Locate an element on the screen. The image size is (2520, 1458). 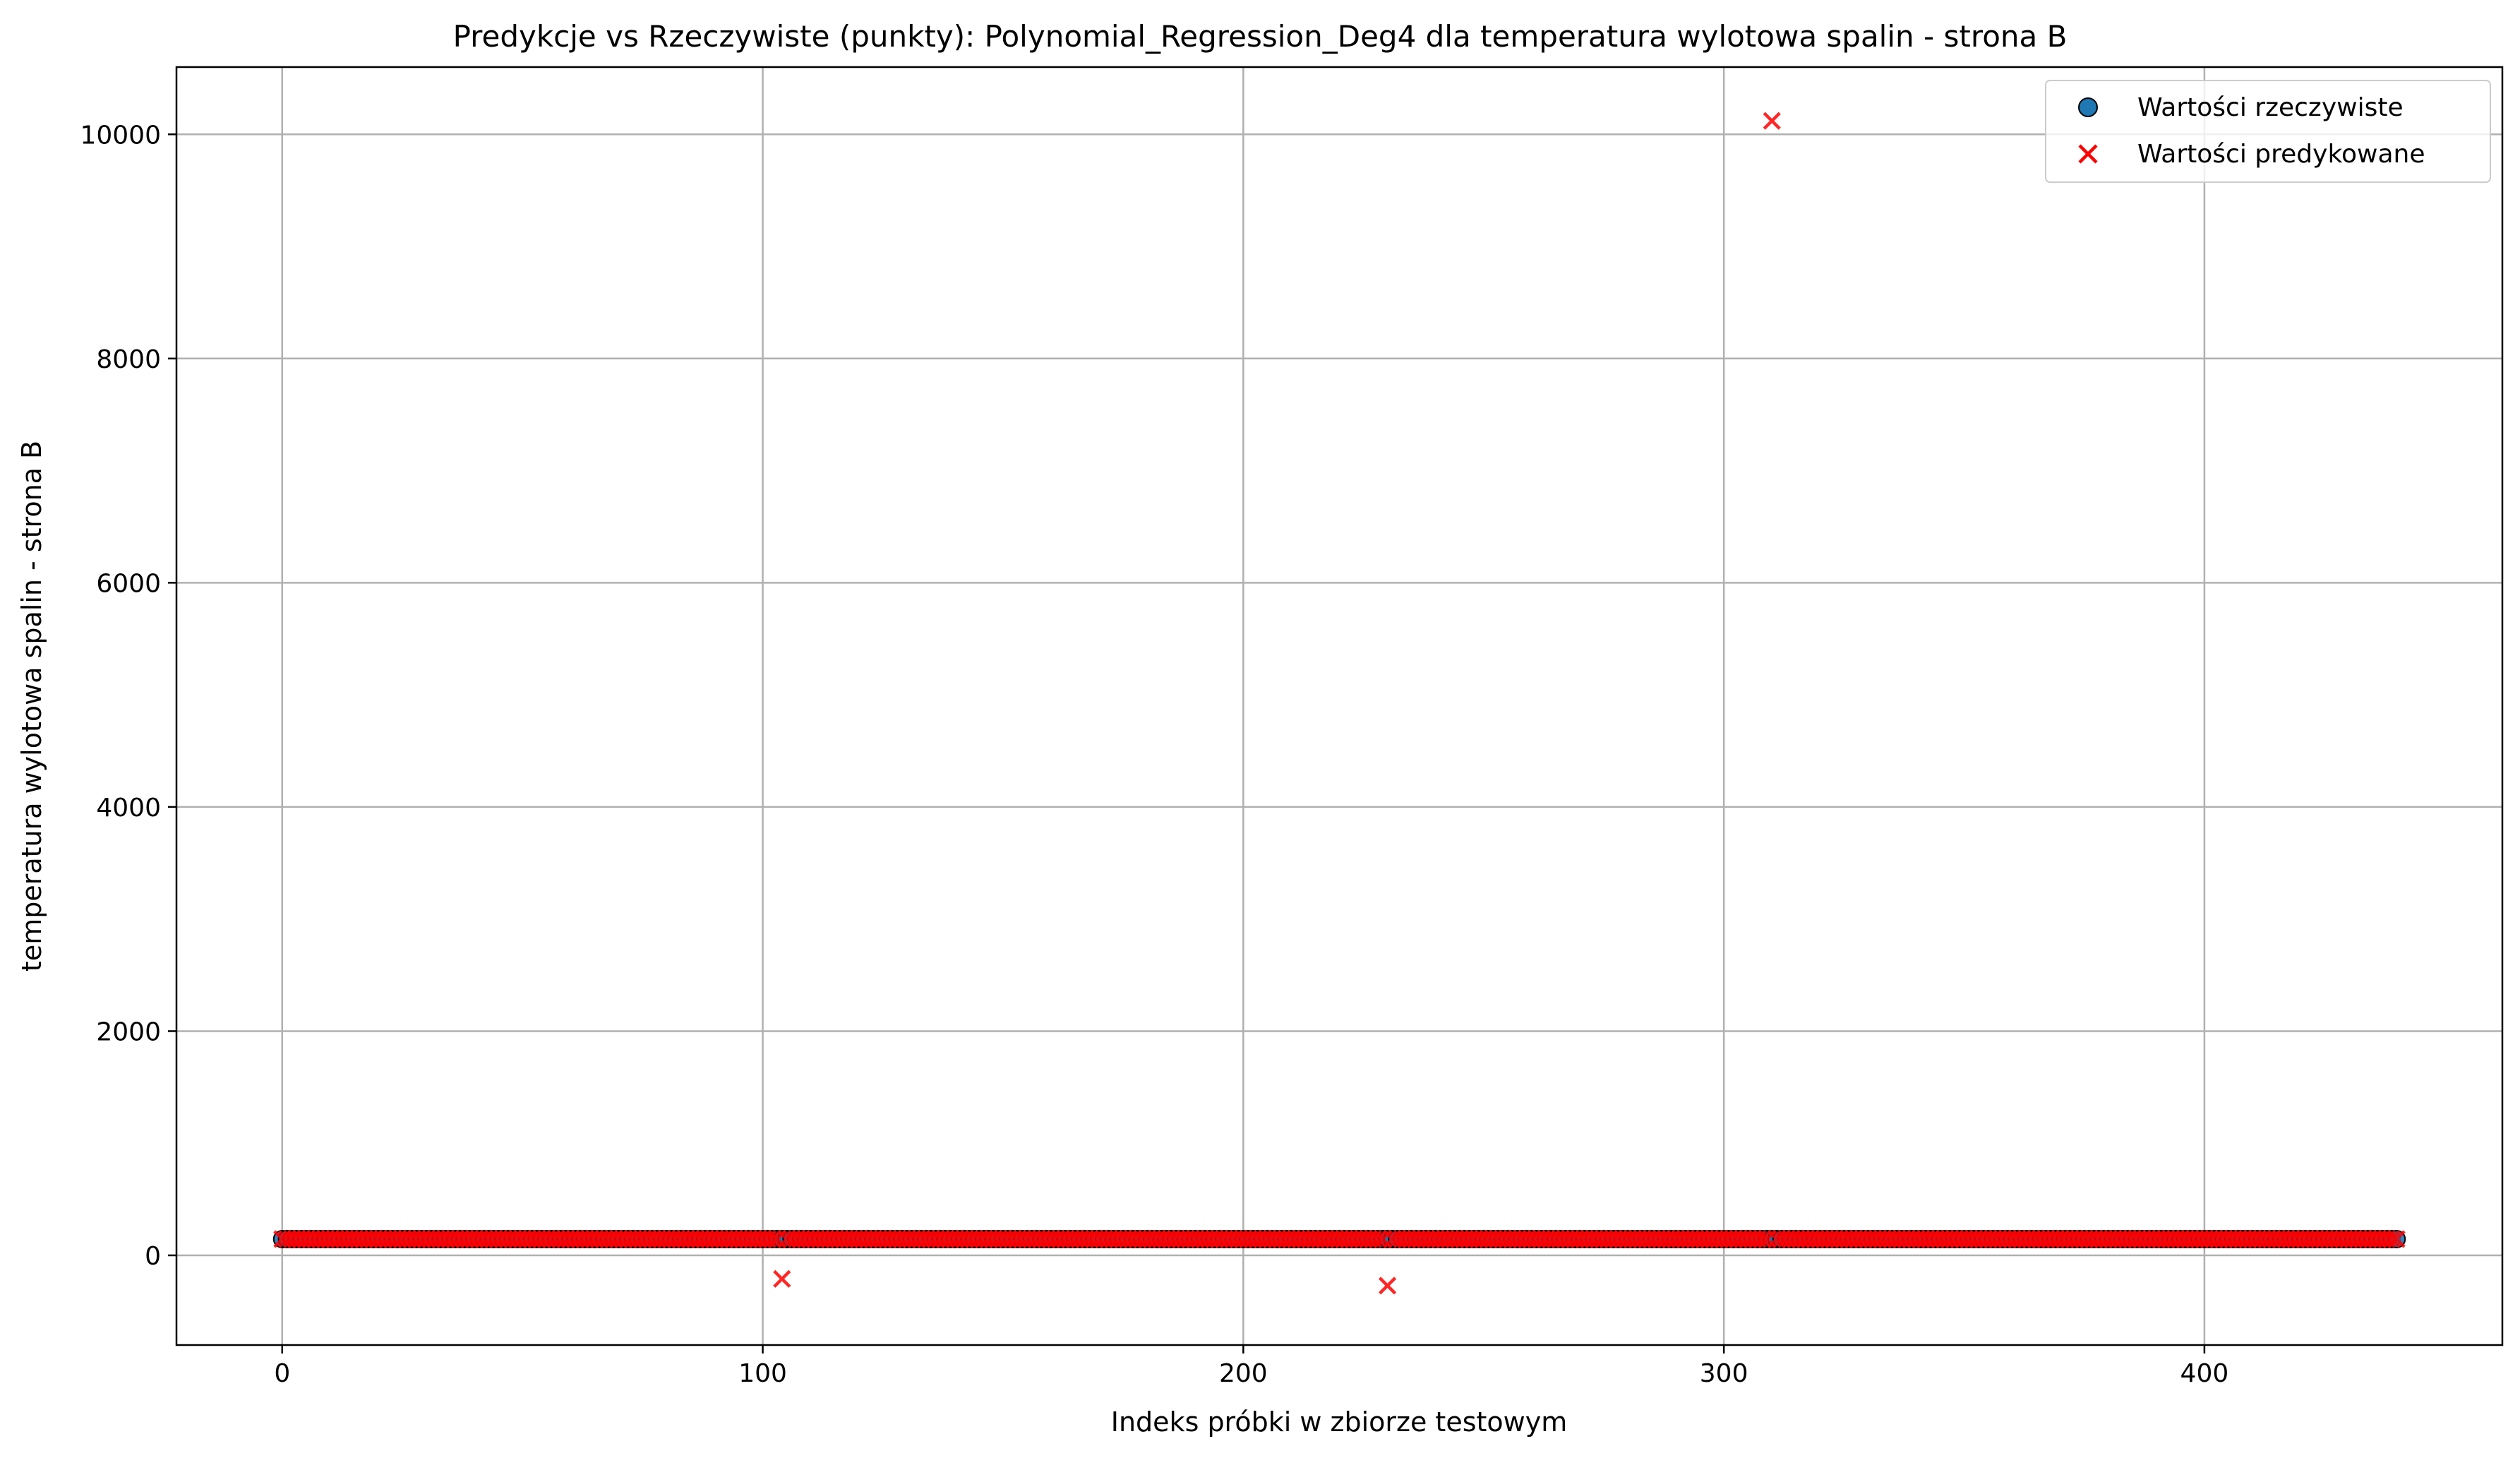
y-tick-label: 0 is located at coordinates (153, 1256).